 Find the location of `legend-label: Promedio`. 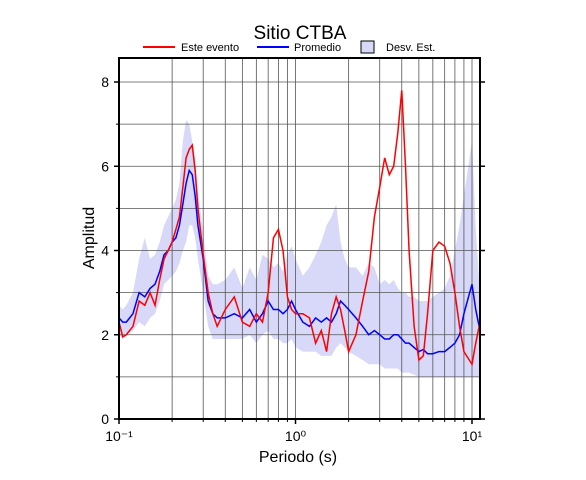

legend-label: Promedio is located at coordinates (317, 48).